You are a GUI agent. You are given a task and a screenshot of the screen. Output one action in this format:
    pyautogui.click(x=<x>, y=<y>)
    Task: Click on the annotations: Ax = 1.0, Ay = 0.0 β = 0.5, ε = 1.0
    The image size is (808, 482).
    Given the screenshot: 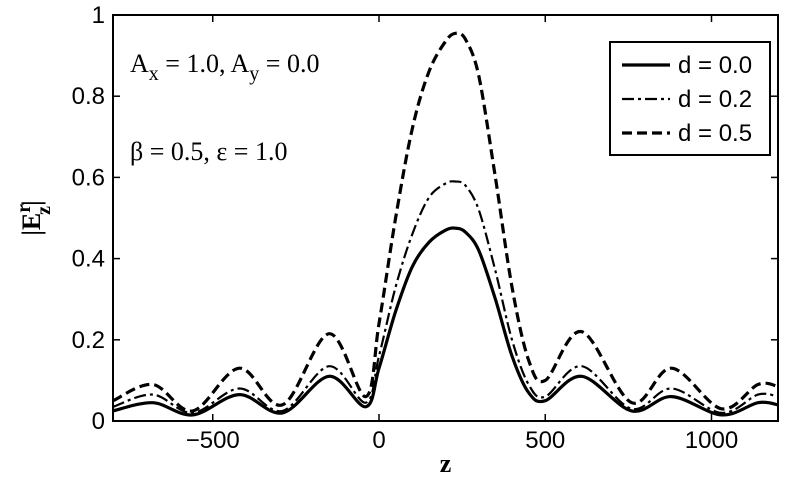 What is the action you would take?
    pyautogui.click(x=224, y=107)
    